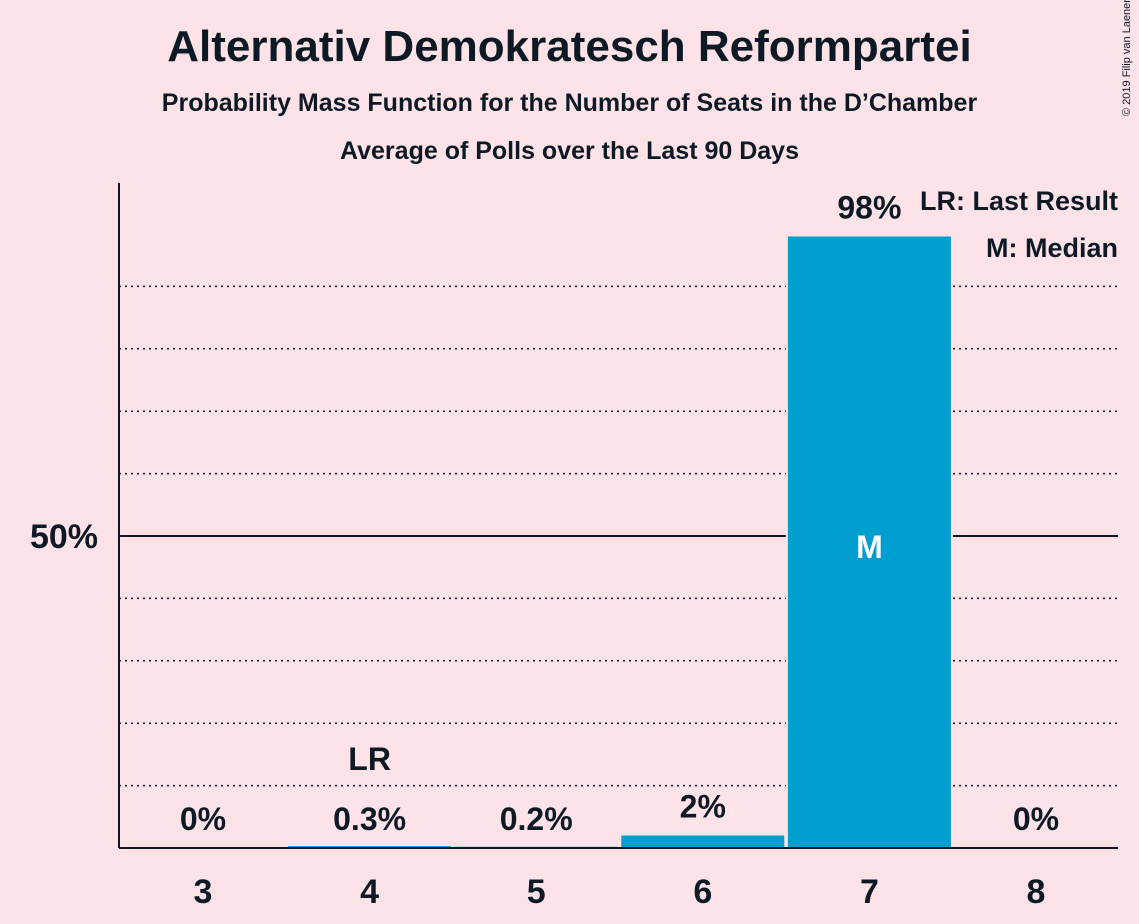 Image resolution: width=1139 pixels, height=924 pixels. What do you see at coordinates (1019, 201) in the screenshot?
I see `legend-entry: LR: Last Result` at bounding box center [1019, 201].